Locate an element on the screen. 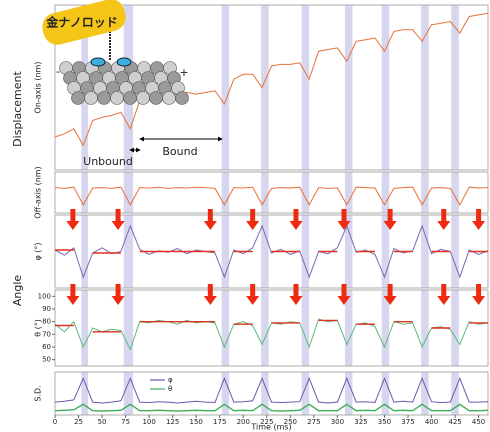 The width and height of the screenshot is (490, 432). gold-nanorod is located at coordinates (84, 22).